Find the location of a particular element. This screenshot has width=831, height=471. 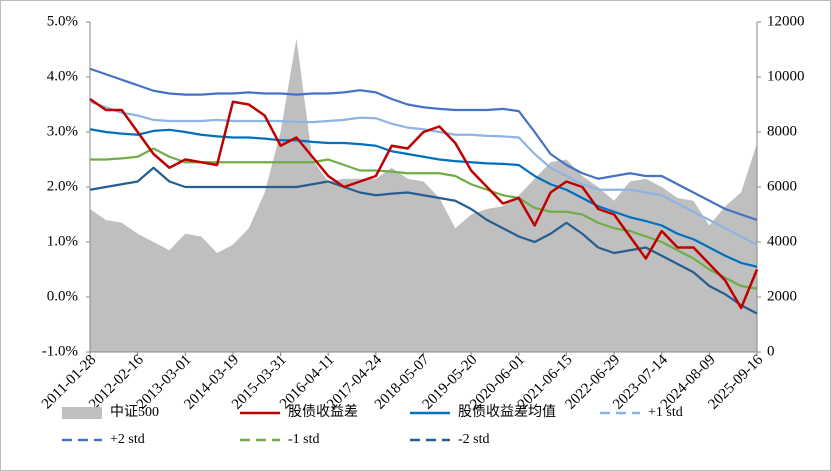

y2-tick-label: 12000 is located at coordinates (786, 21).